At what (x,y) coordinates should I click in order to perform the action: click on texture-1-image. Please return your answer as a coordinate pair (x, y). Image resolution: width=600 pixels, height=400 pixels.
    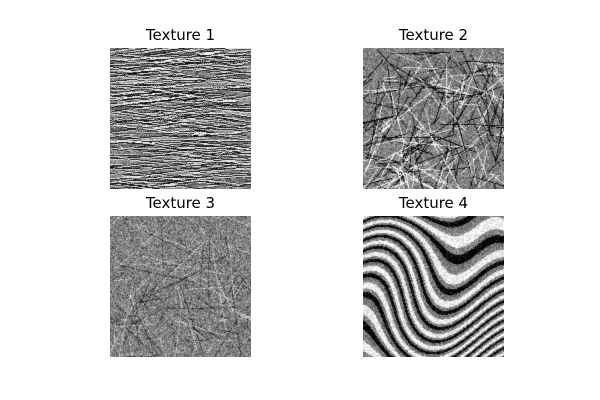
    Looking at the image, I should click on (180, 118).